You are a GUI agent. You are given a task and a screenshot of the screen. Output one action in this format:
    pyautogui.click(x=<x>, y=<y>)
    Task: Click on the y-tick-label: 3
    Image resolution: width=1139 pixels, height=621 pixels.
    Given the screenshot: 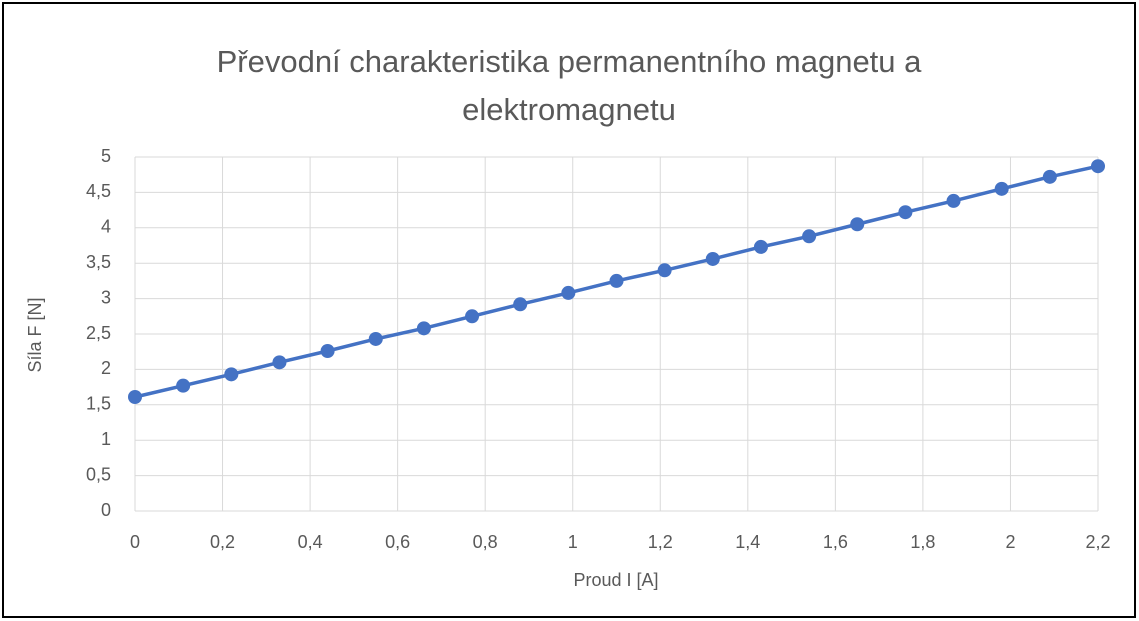 What is the action you would take?
    pyautogui.click(x=106, y=297)
    